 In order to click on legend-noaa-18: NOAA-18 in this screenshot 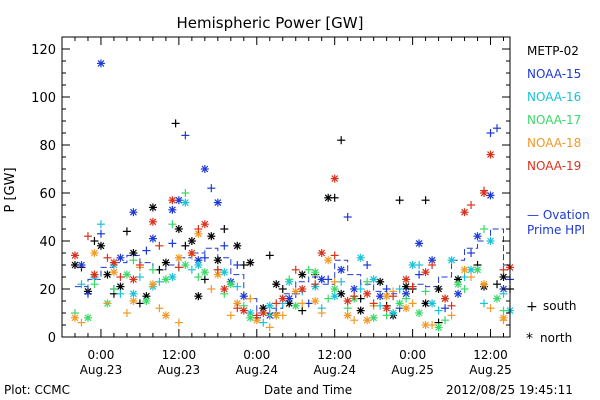, I will do `click(554, 143)`.